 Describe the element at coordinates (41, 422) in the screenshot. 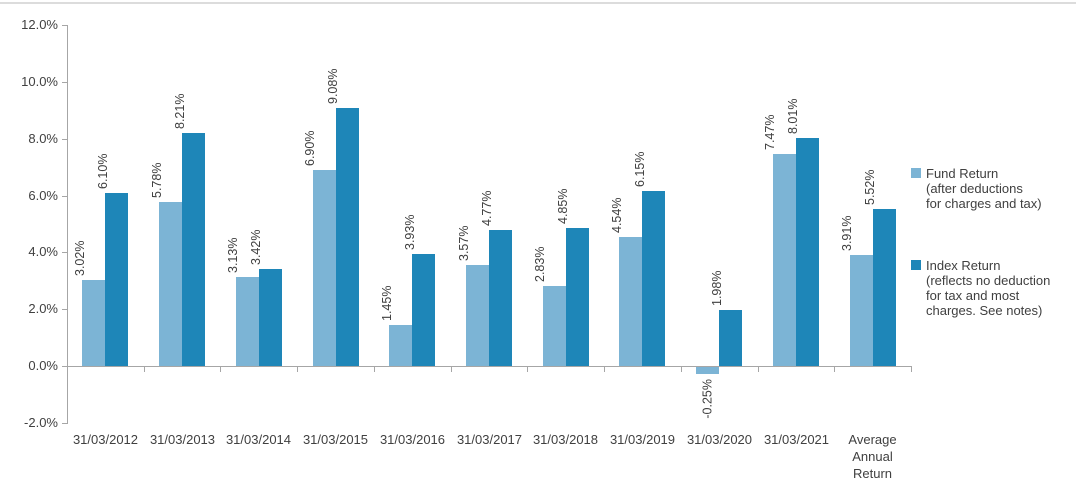

I see `y-tick-label: -2.0%` at that location.